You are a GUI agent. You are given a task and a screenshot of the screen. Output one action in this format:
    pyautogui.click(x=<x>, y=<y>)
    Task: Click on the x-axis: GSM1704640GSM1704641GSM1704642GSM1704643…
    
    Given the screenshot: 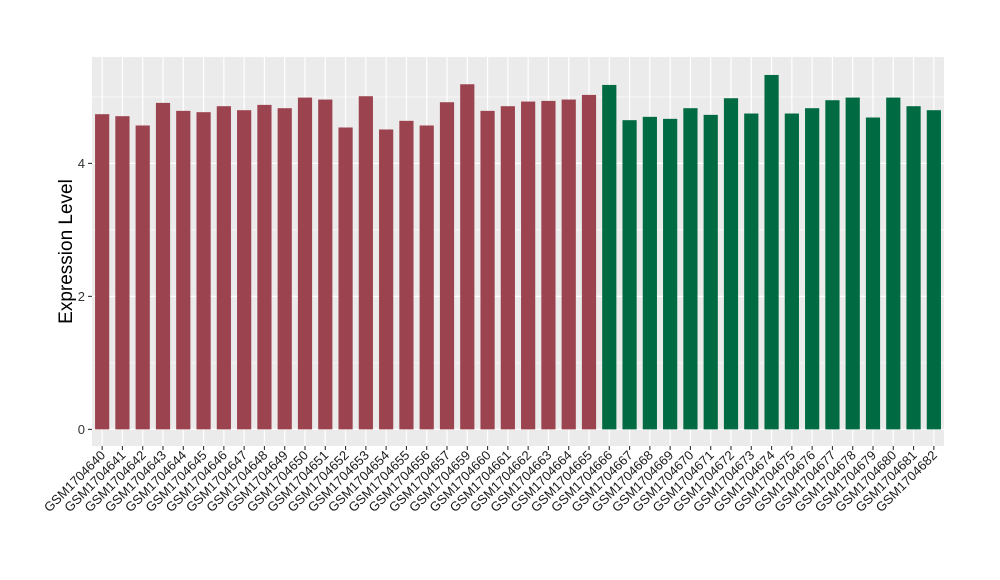 What is the action you would take?
    pyautogui.click(x=490, y=480)
    